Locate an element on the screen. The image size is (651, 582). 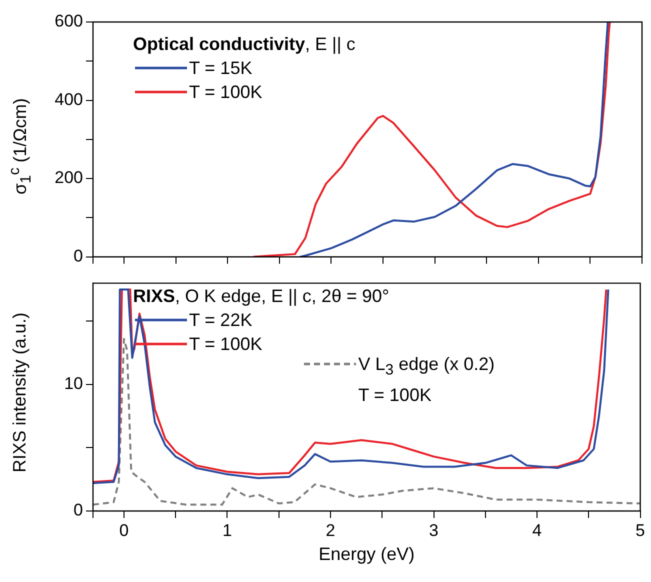
x-tick-label: 2 is located at coordinates (331, 530).